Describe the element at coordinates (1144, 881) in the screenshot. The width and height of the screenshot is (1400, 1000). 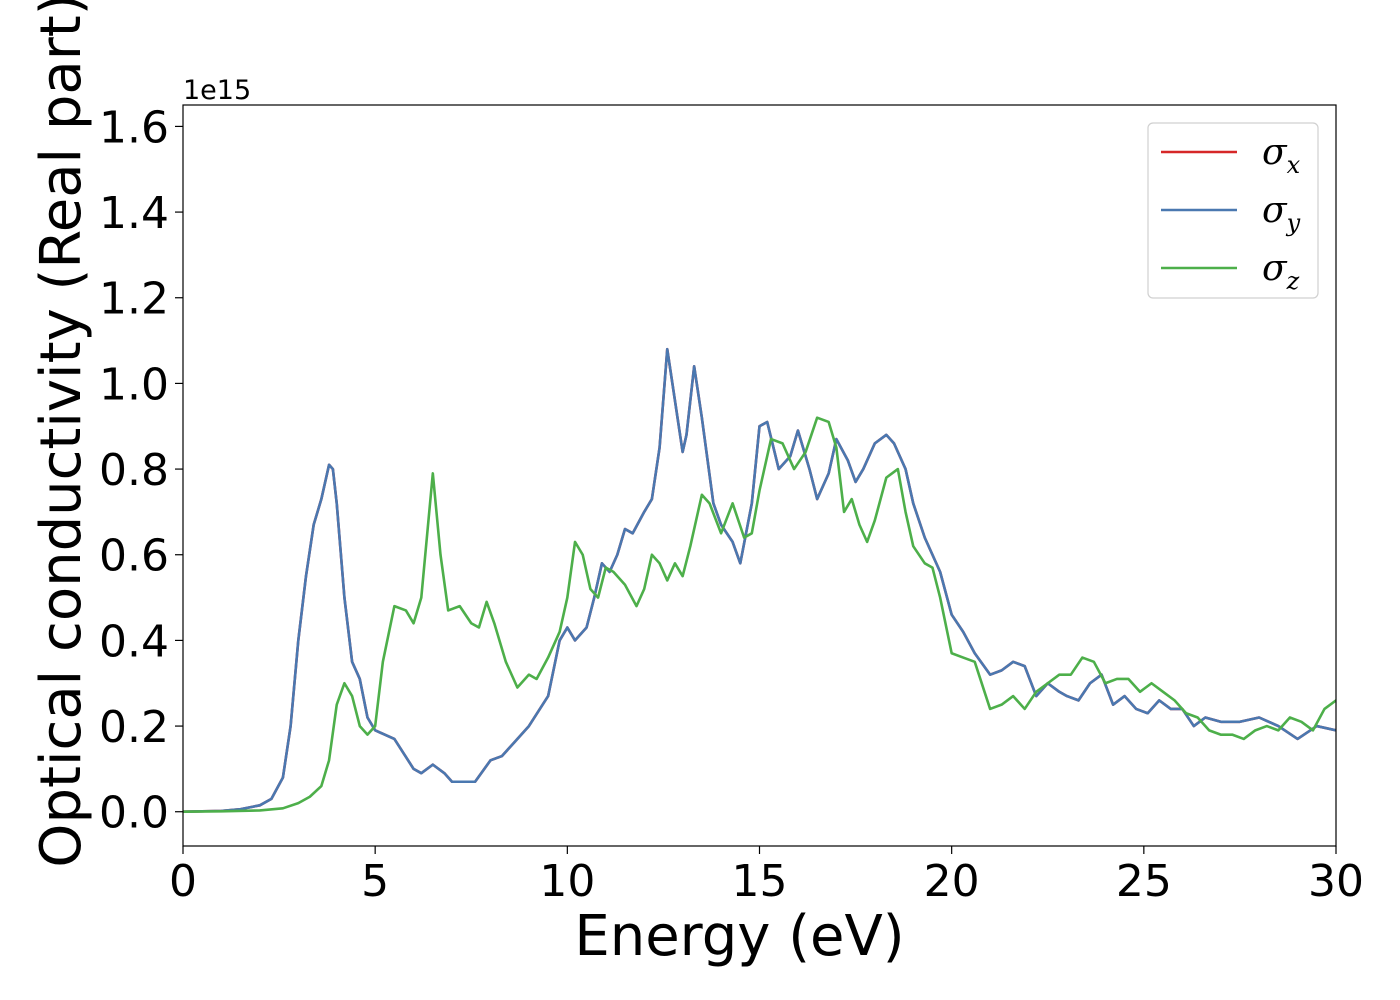
I see `x-tick-label: 25` at that location.